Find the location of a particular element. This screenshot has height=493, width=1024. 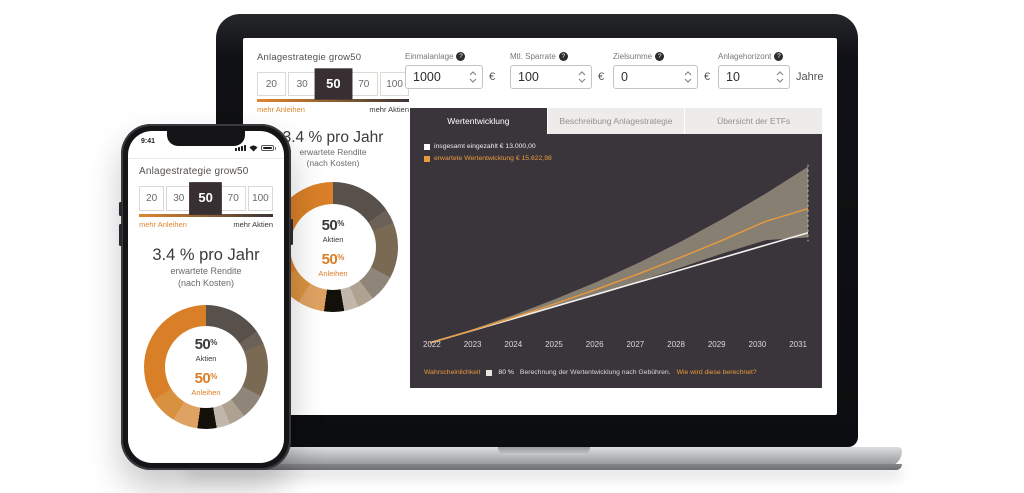

sparrate-input is located at coordinates (544, 77).